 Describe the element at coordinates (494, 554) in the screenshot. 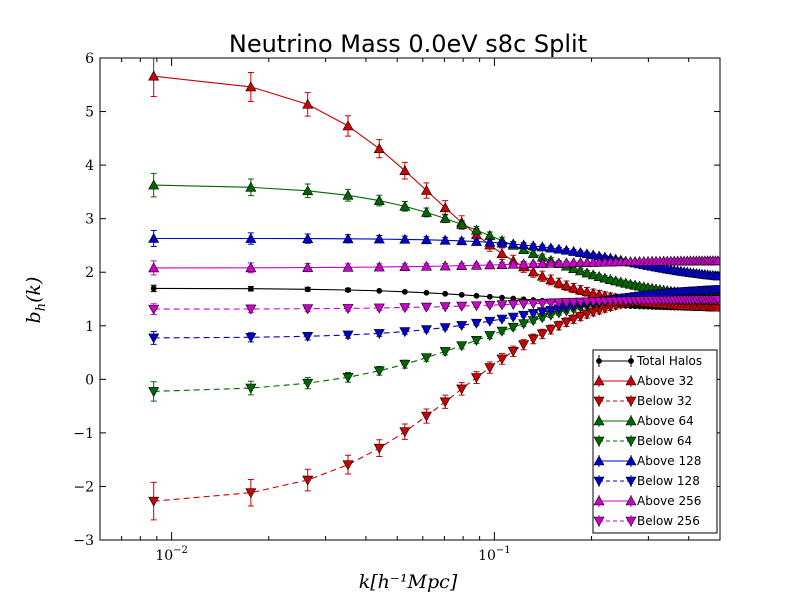

I see `x-tick-label: 10−1` at that location.